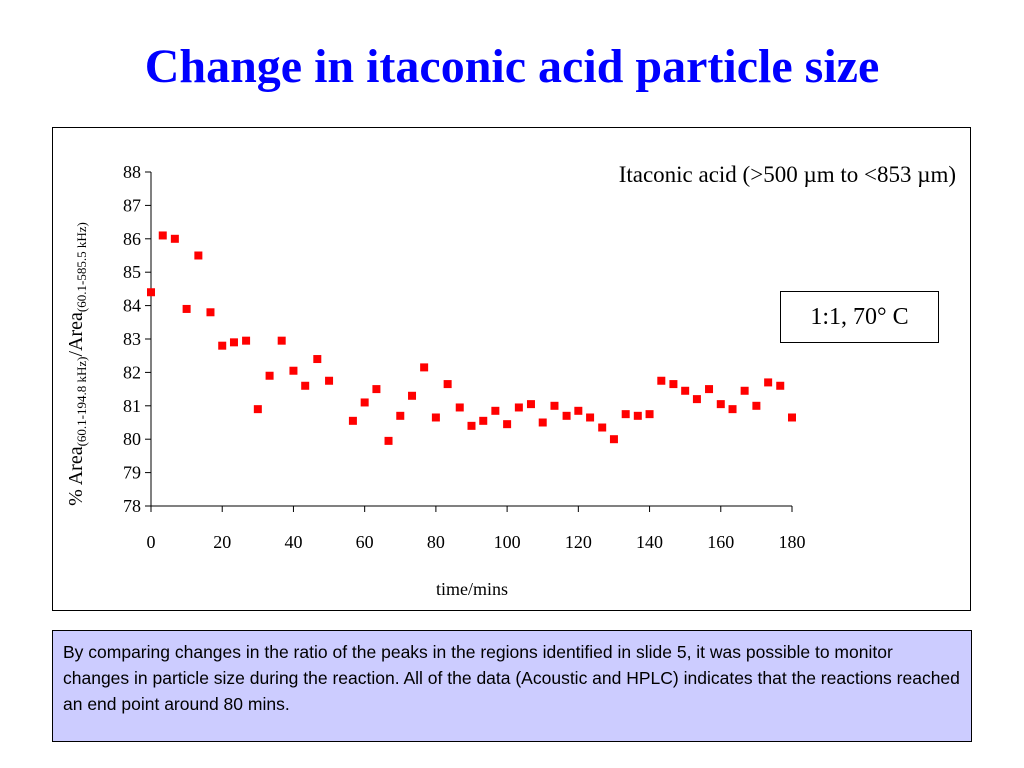  Describe the element at coordinates (132, 372) in the screenshot. I see `y-tick-label: 82` at that location.